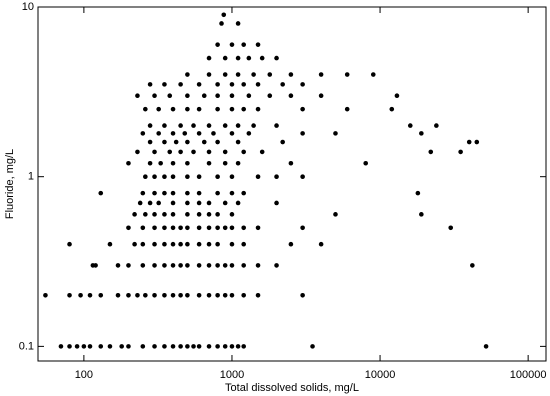 The width and height of the screenshot is (550, 396). I want to click on x-axis-title: Total dissolved solids, mg/L, so click(292, 388).